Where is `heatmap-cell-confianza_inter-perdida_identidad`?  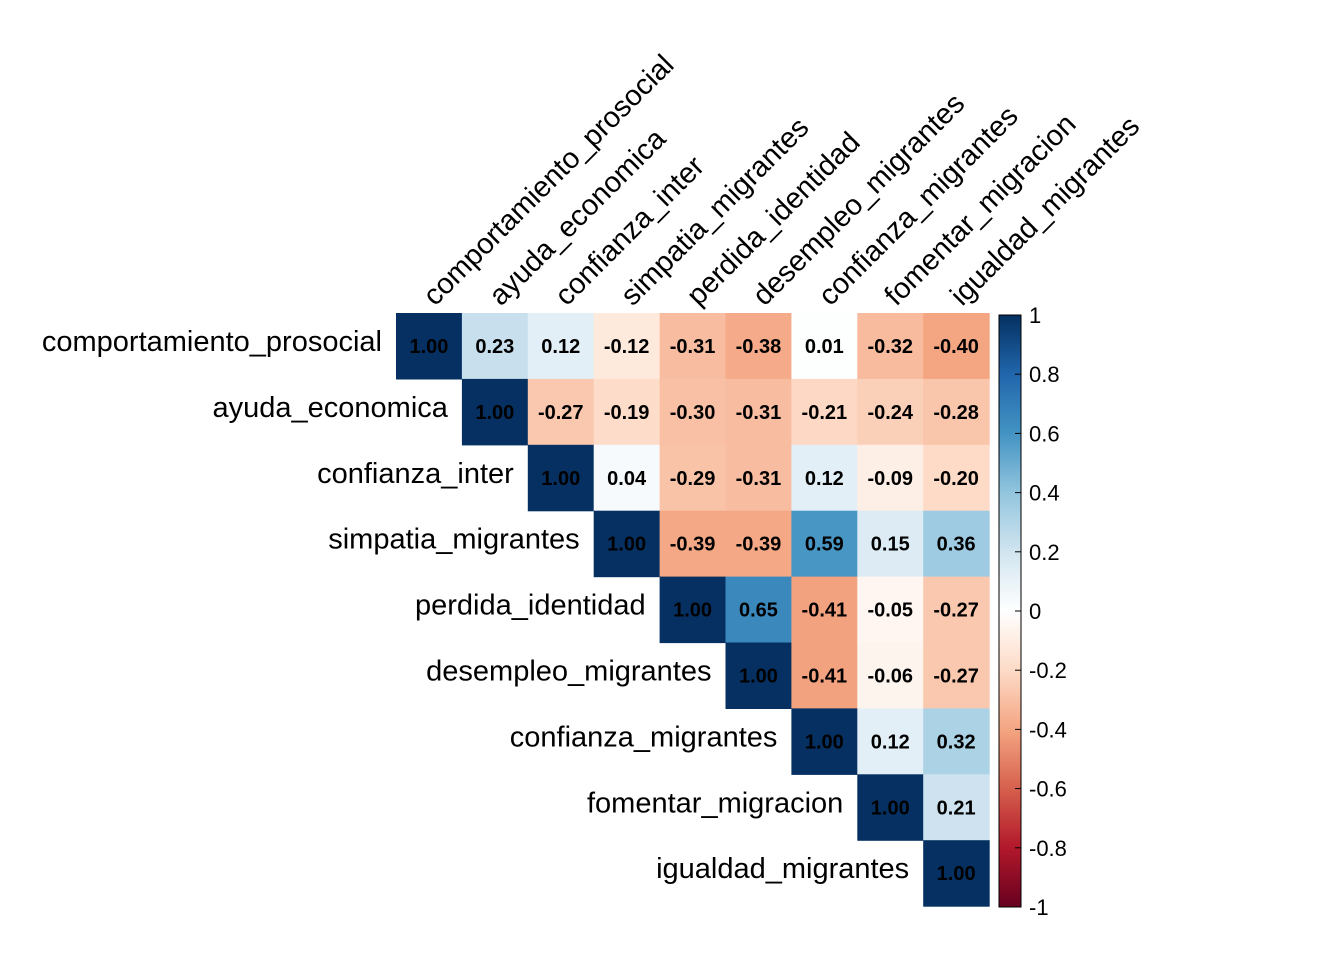 heatmap-cell-confianza_inter-perdida_identidad is located at coordinates (693, 478).